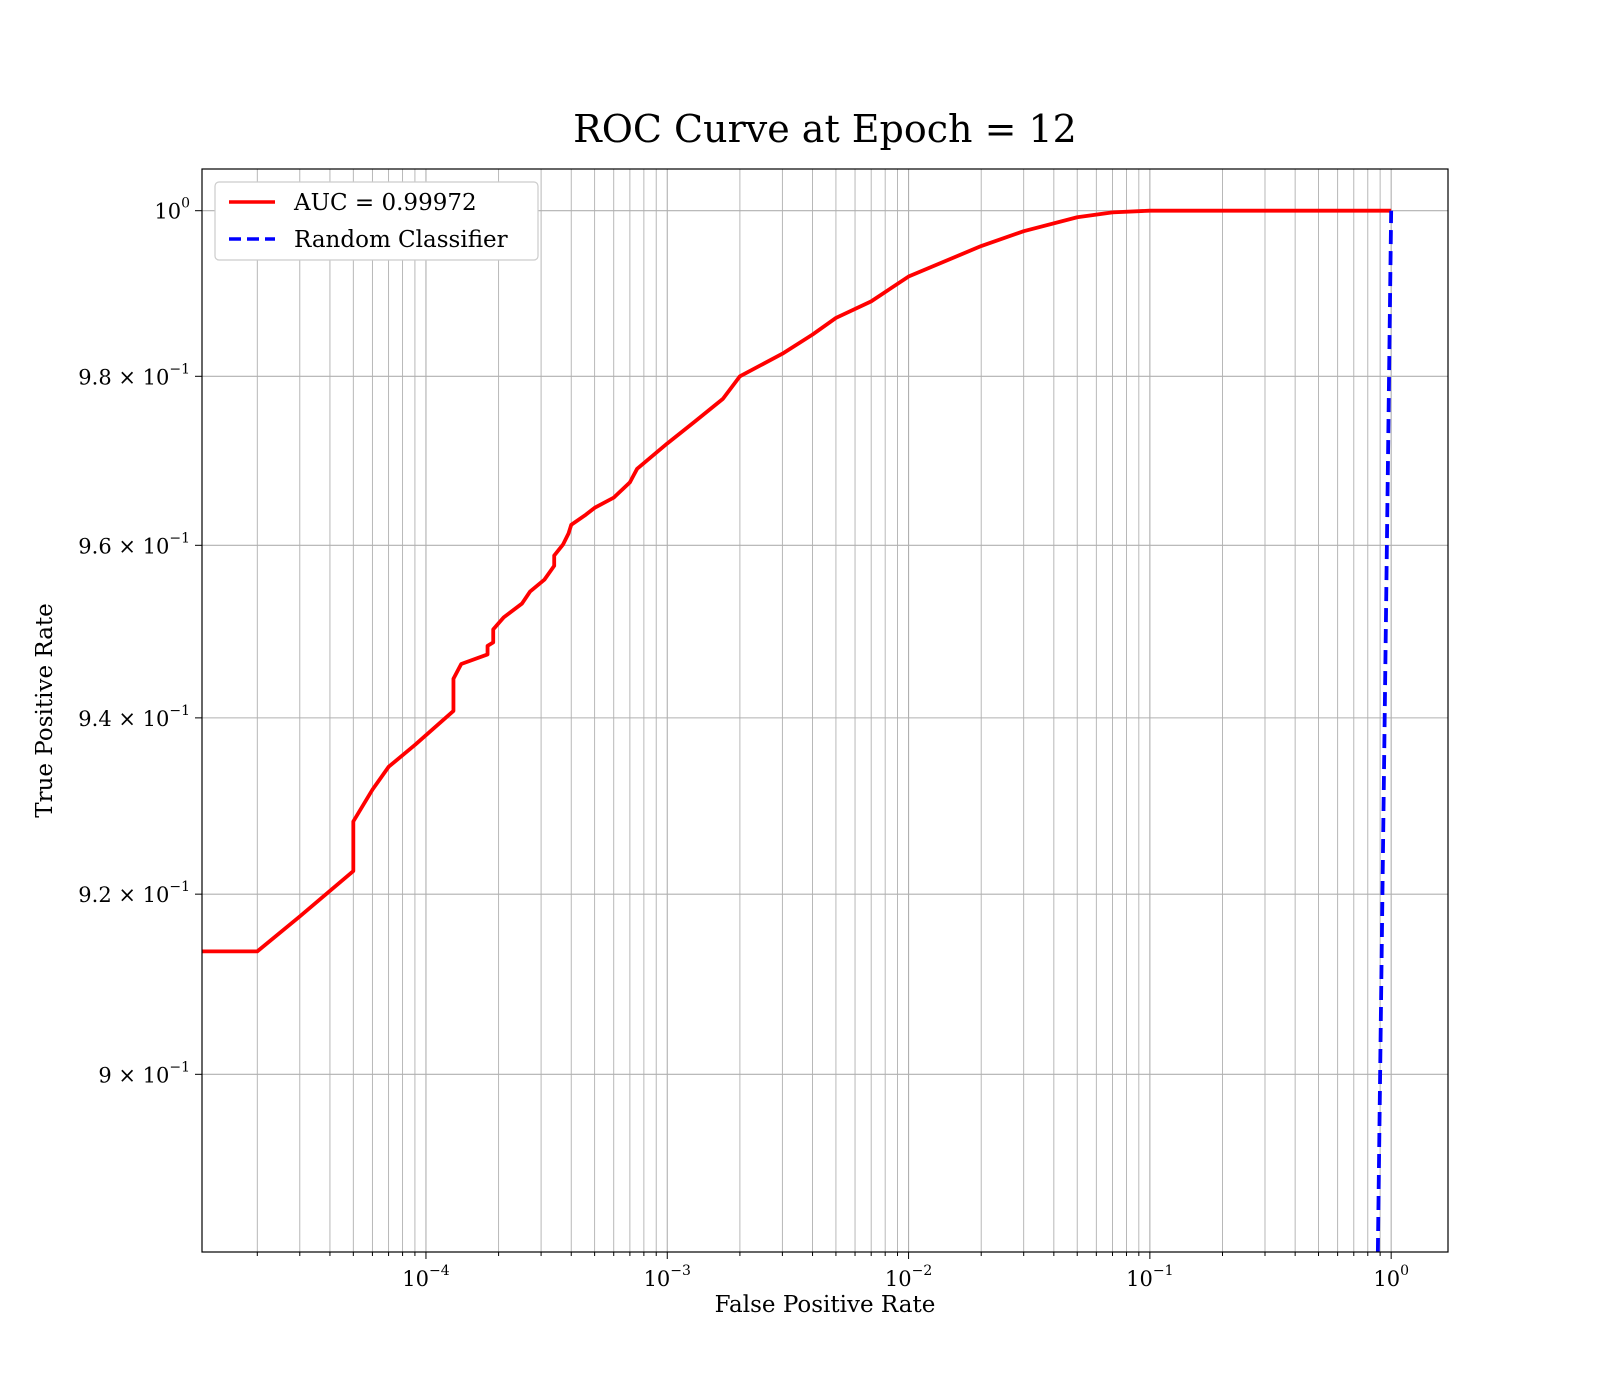  Describe the element at coordinates (134, 544) in the screenshot. I see `y-tick-label: 9.6 × 10⁻¹` at that location.